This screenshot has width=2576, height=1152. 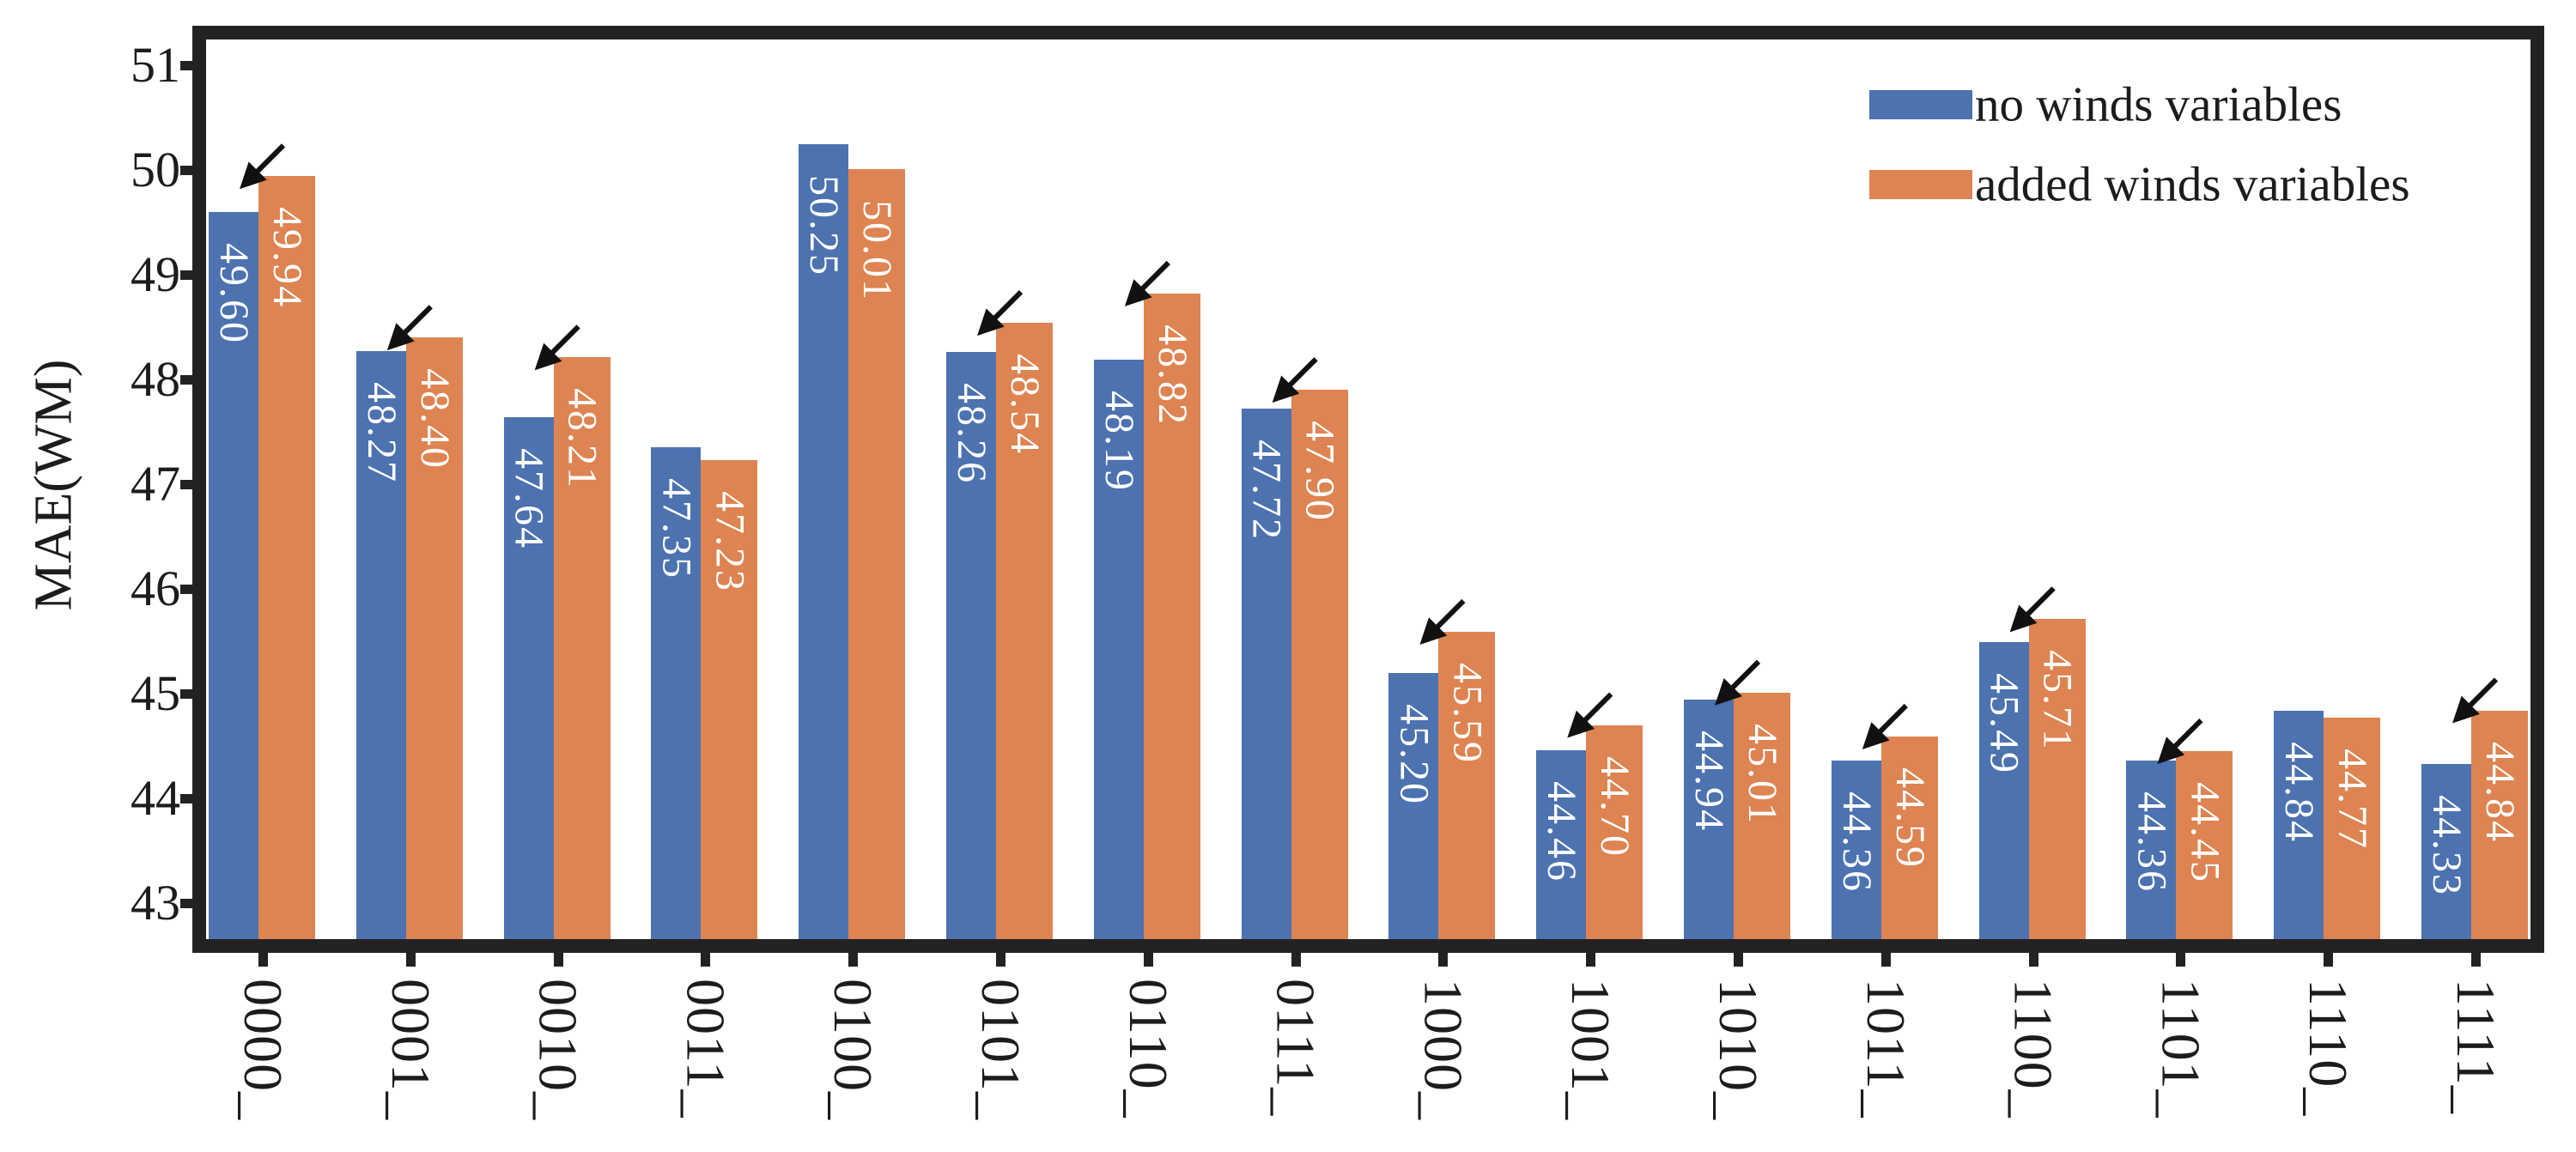 What do you see at coordinates (1738, 1050) in the screenshot?
I see `x-tick-label: 1010_` at bounding box center [1738, 1050].